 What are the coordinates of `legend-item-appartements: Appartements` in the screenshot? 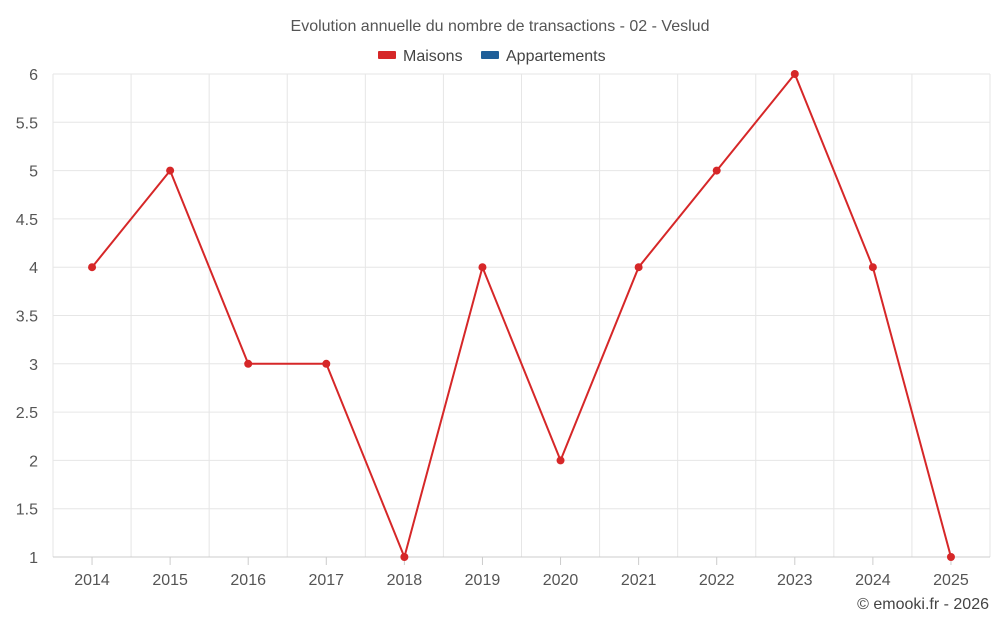 It's located at (543, 56).